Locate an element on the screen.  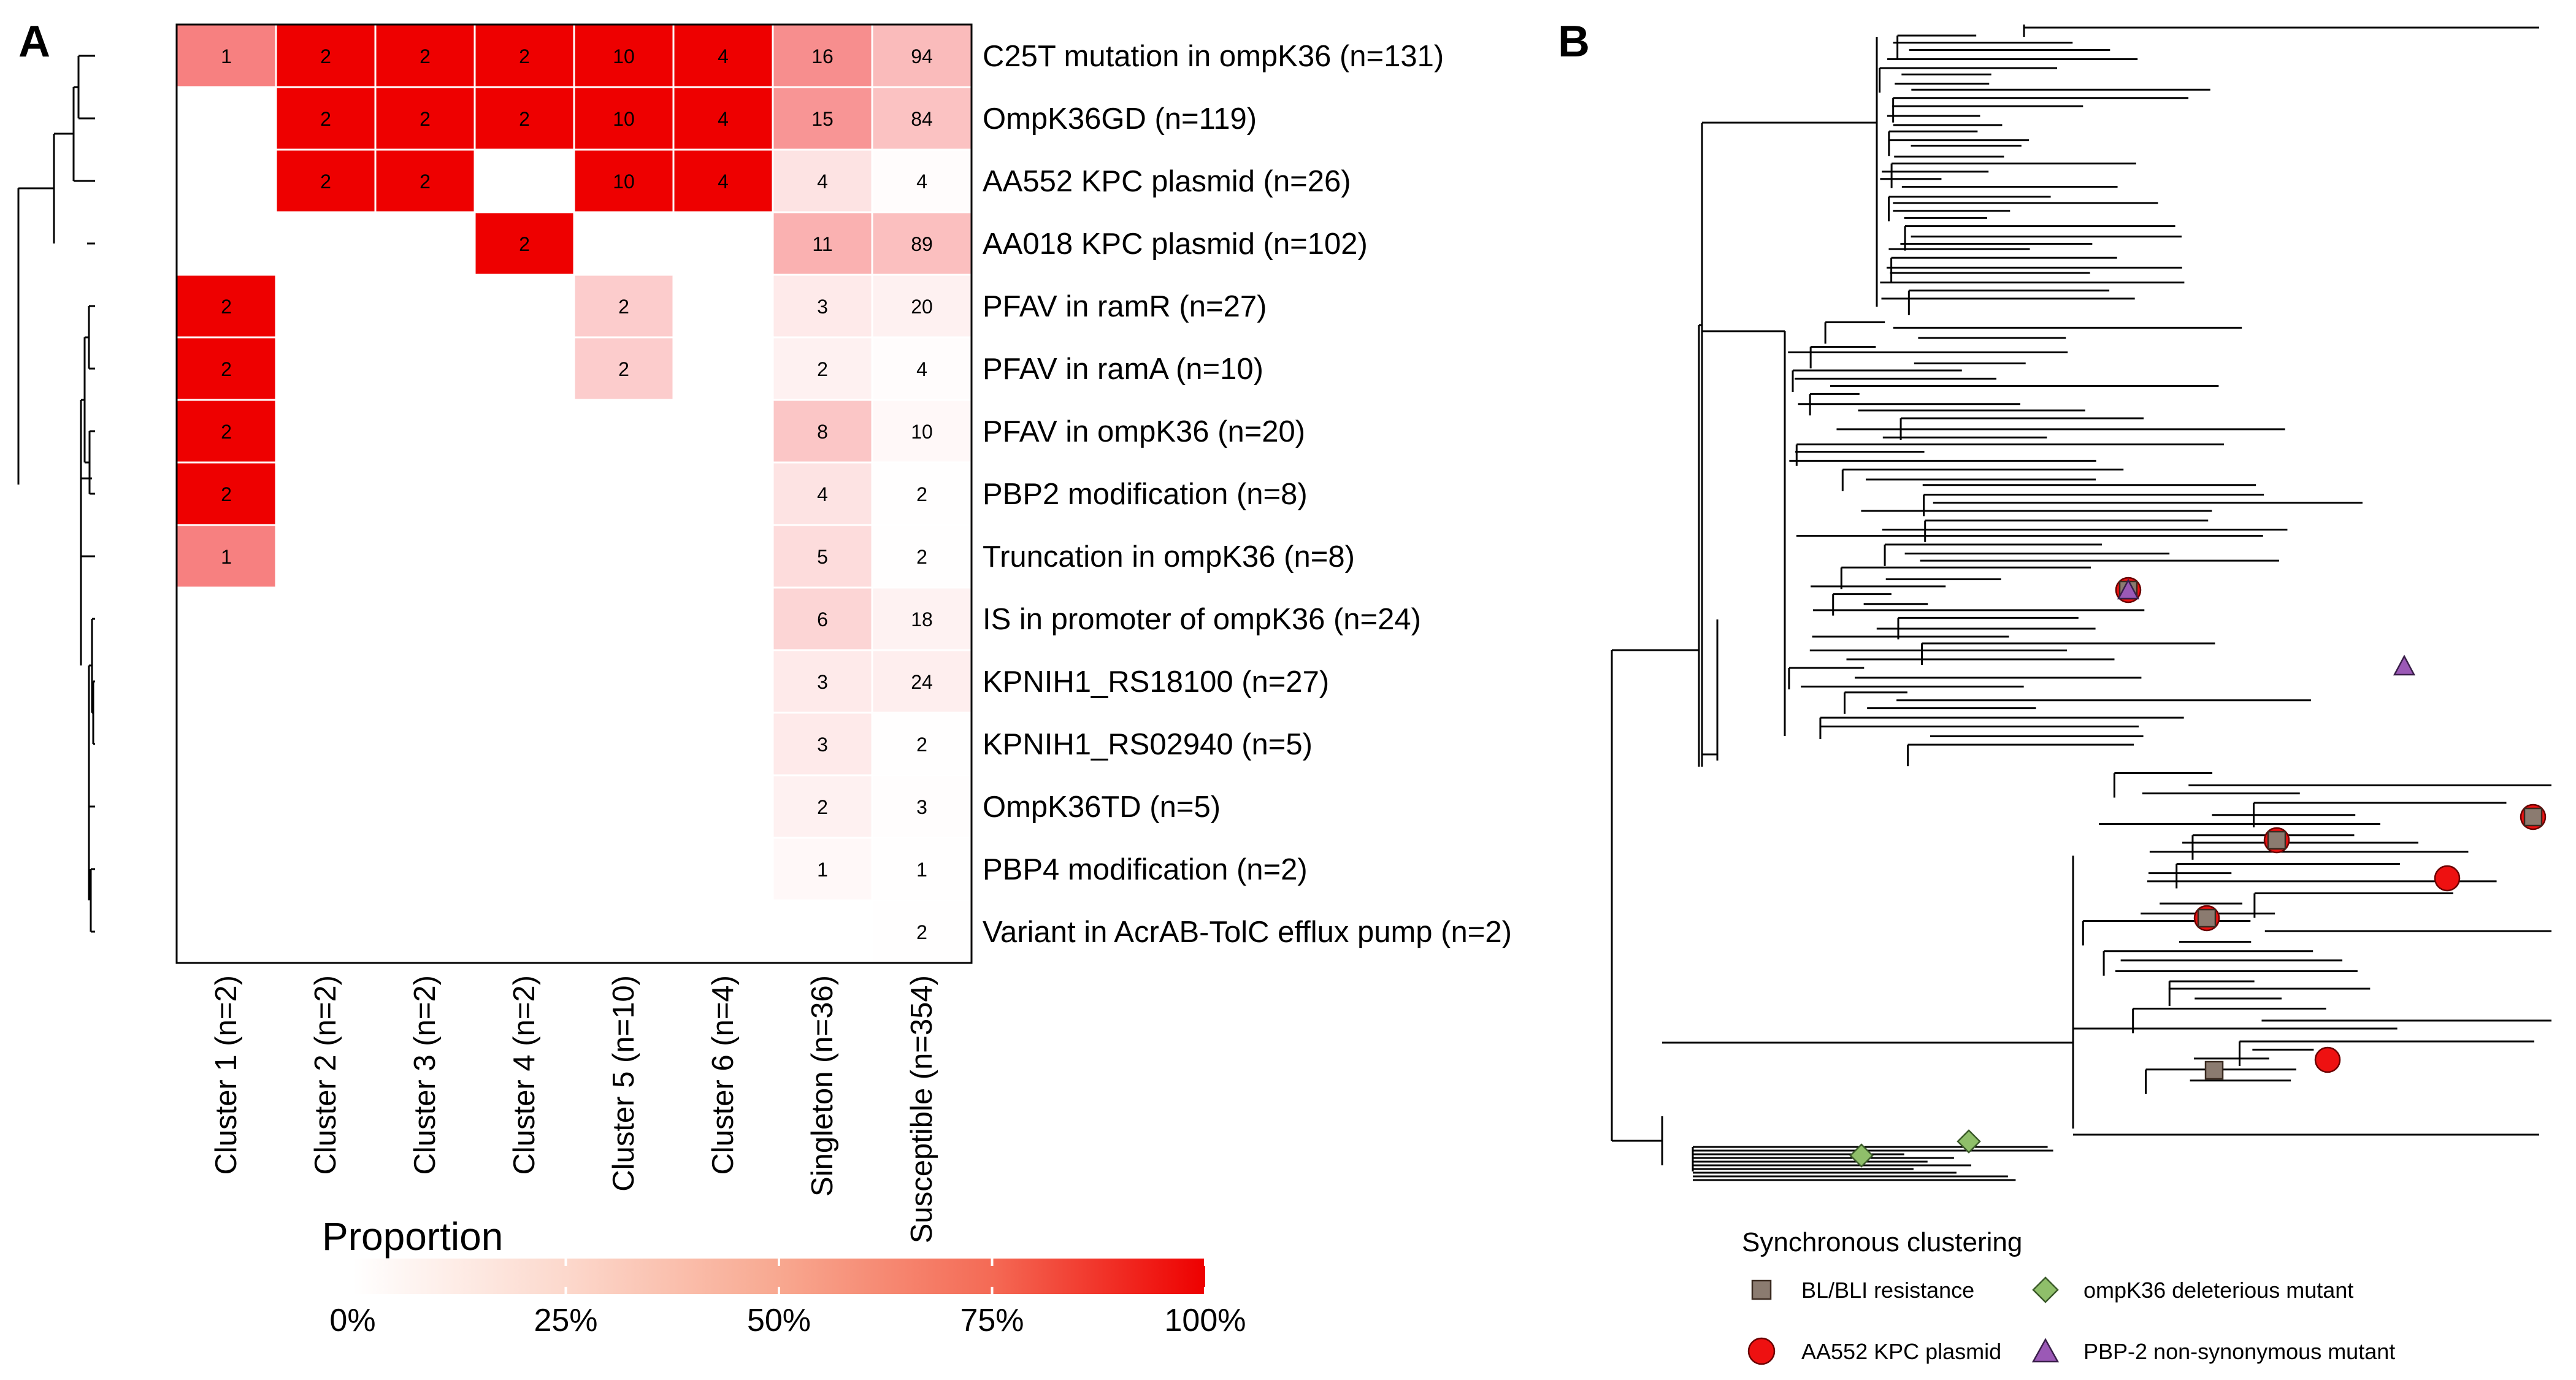
colorbar-tick-label: 75% is located at coordinates (992, 1320).